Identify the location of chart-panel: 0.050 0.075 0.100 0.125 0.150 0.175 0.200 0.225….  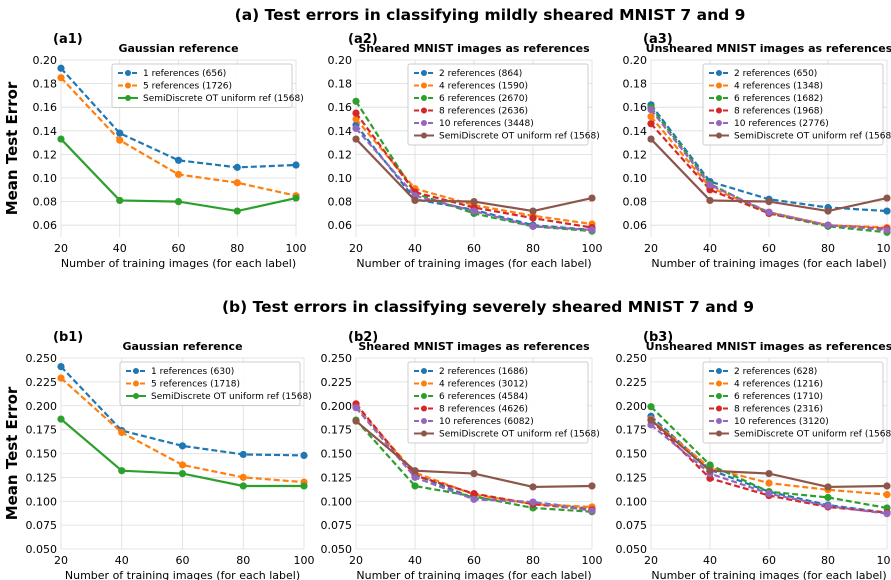
(462, 455).